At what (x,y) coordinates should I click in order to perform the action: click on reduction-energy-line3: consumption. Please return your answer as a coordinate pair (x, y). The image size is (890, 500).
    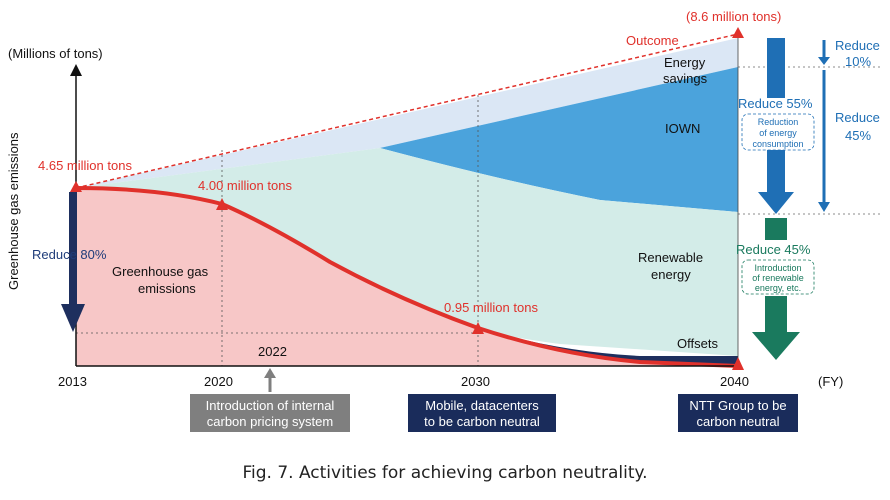
    Looking at the image, I should click on (777, 144).